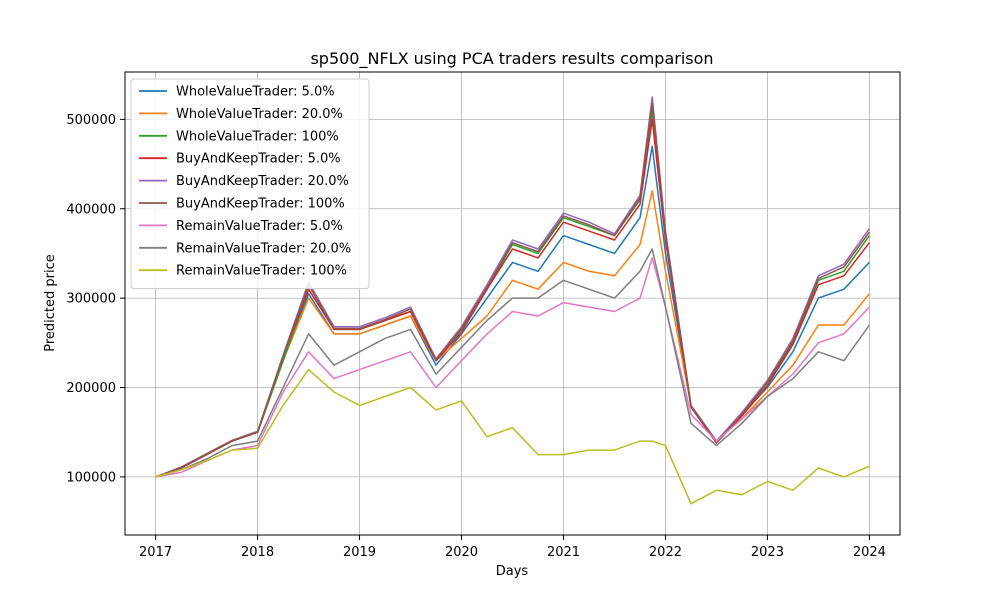 Image resolution: width=1000 pixels, height=600 pixels. I want to click on y-tick-label: 300000, so click(91, 299).